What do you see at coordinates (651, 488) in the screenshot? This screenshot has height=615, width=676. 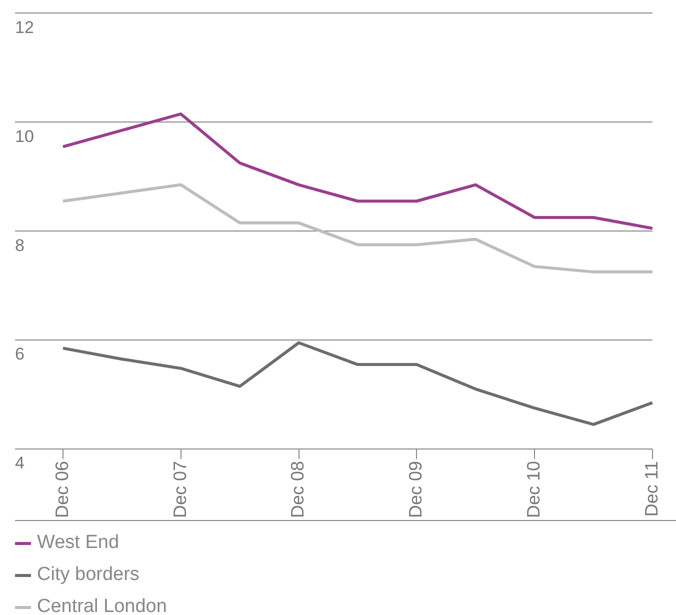 I see `x-tick-label: Dec 11` at bounding box center [651, 488].